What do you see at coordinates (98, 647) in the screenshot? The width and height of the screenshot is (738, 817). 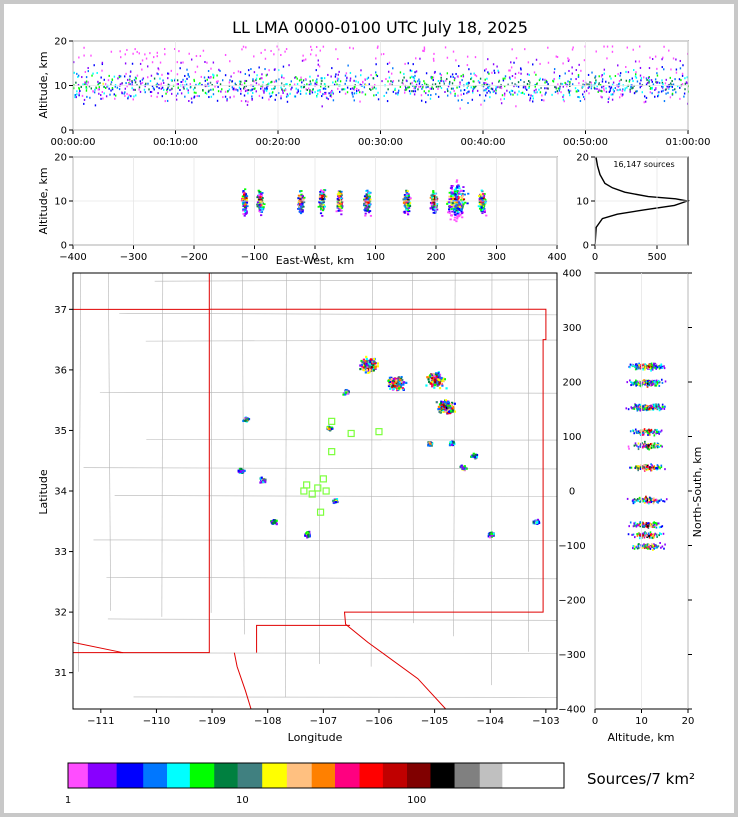 I see `state-border-az-mexico` at bounding box center [98, 647].